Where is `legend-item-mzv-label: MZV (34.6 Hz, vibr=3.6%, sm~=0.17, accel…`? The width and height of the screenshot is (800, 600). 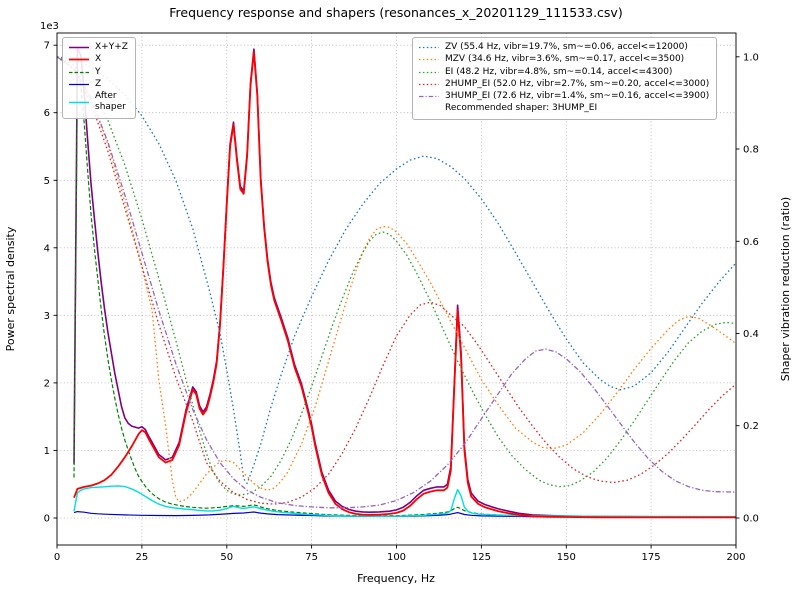
legend-item-mzv-label: MZV (34.6 Hz, vibr=3.6%, sm~=0.17, accel… is located at coordinates (565, 59).